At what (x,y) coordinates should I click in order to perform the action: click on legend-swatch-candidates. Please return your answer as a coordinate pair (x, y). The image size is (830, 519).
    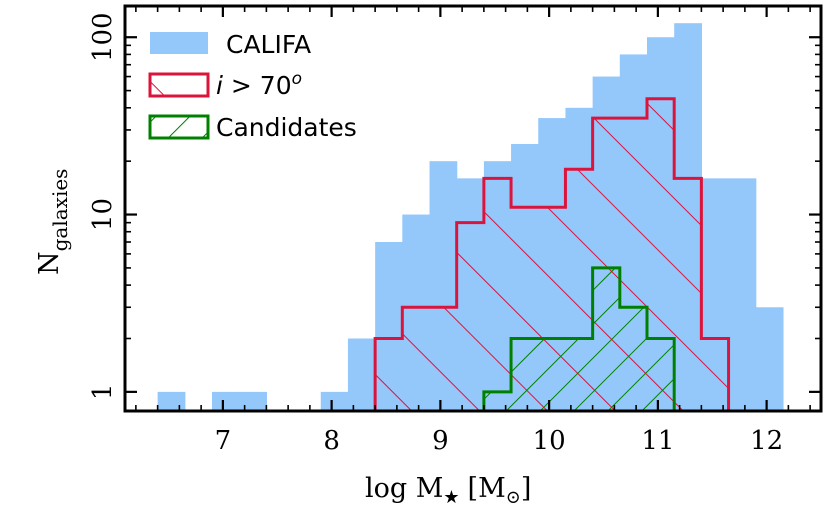
    Looking at the image, I should click on (179, 127).